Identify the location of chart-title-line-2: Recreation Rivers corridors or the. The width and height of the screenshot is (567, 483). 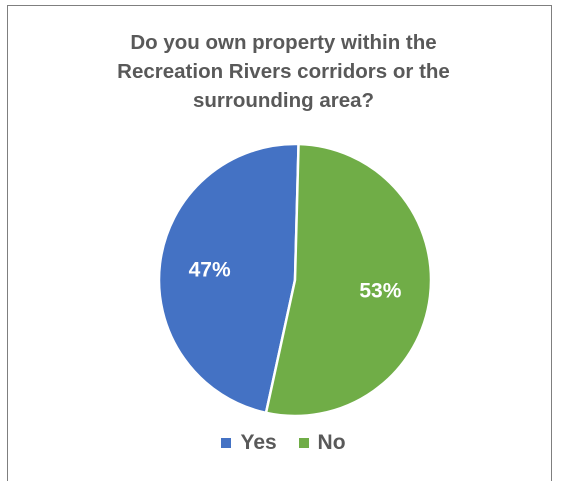
(283, 71).